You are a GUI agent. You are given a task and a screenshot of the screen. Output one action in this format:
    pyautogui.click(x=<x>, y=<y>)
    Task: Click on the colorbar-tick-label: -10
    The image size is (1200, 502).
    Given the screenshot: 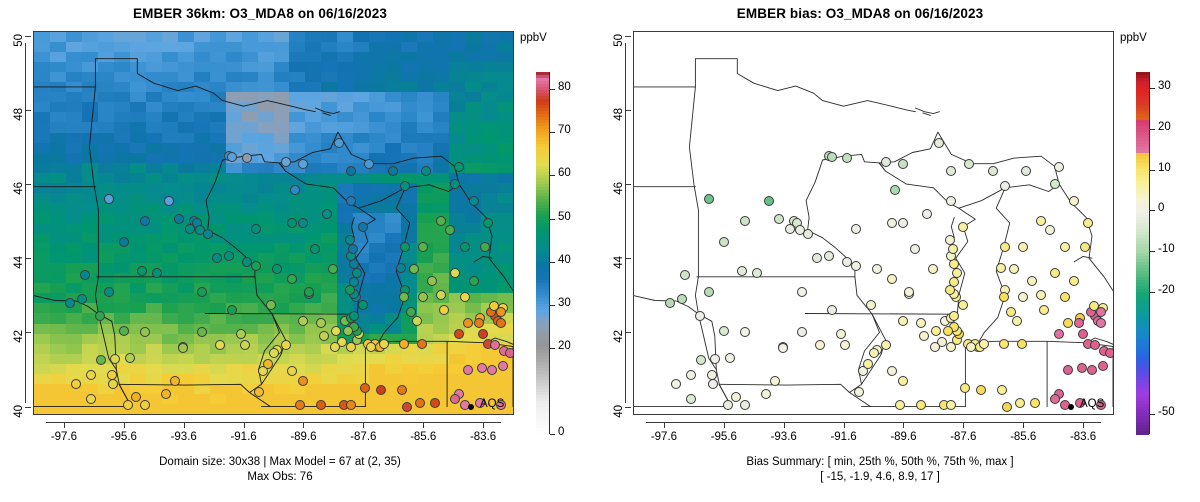 What is the action you would take?
    pyautogui.click(x=1166, y=249)
    